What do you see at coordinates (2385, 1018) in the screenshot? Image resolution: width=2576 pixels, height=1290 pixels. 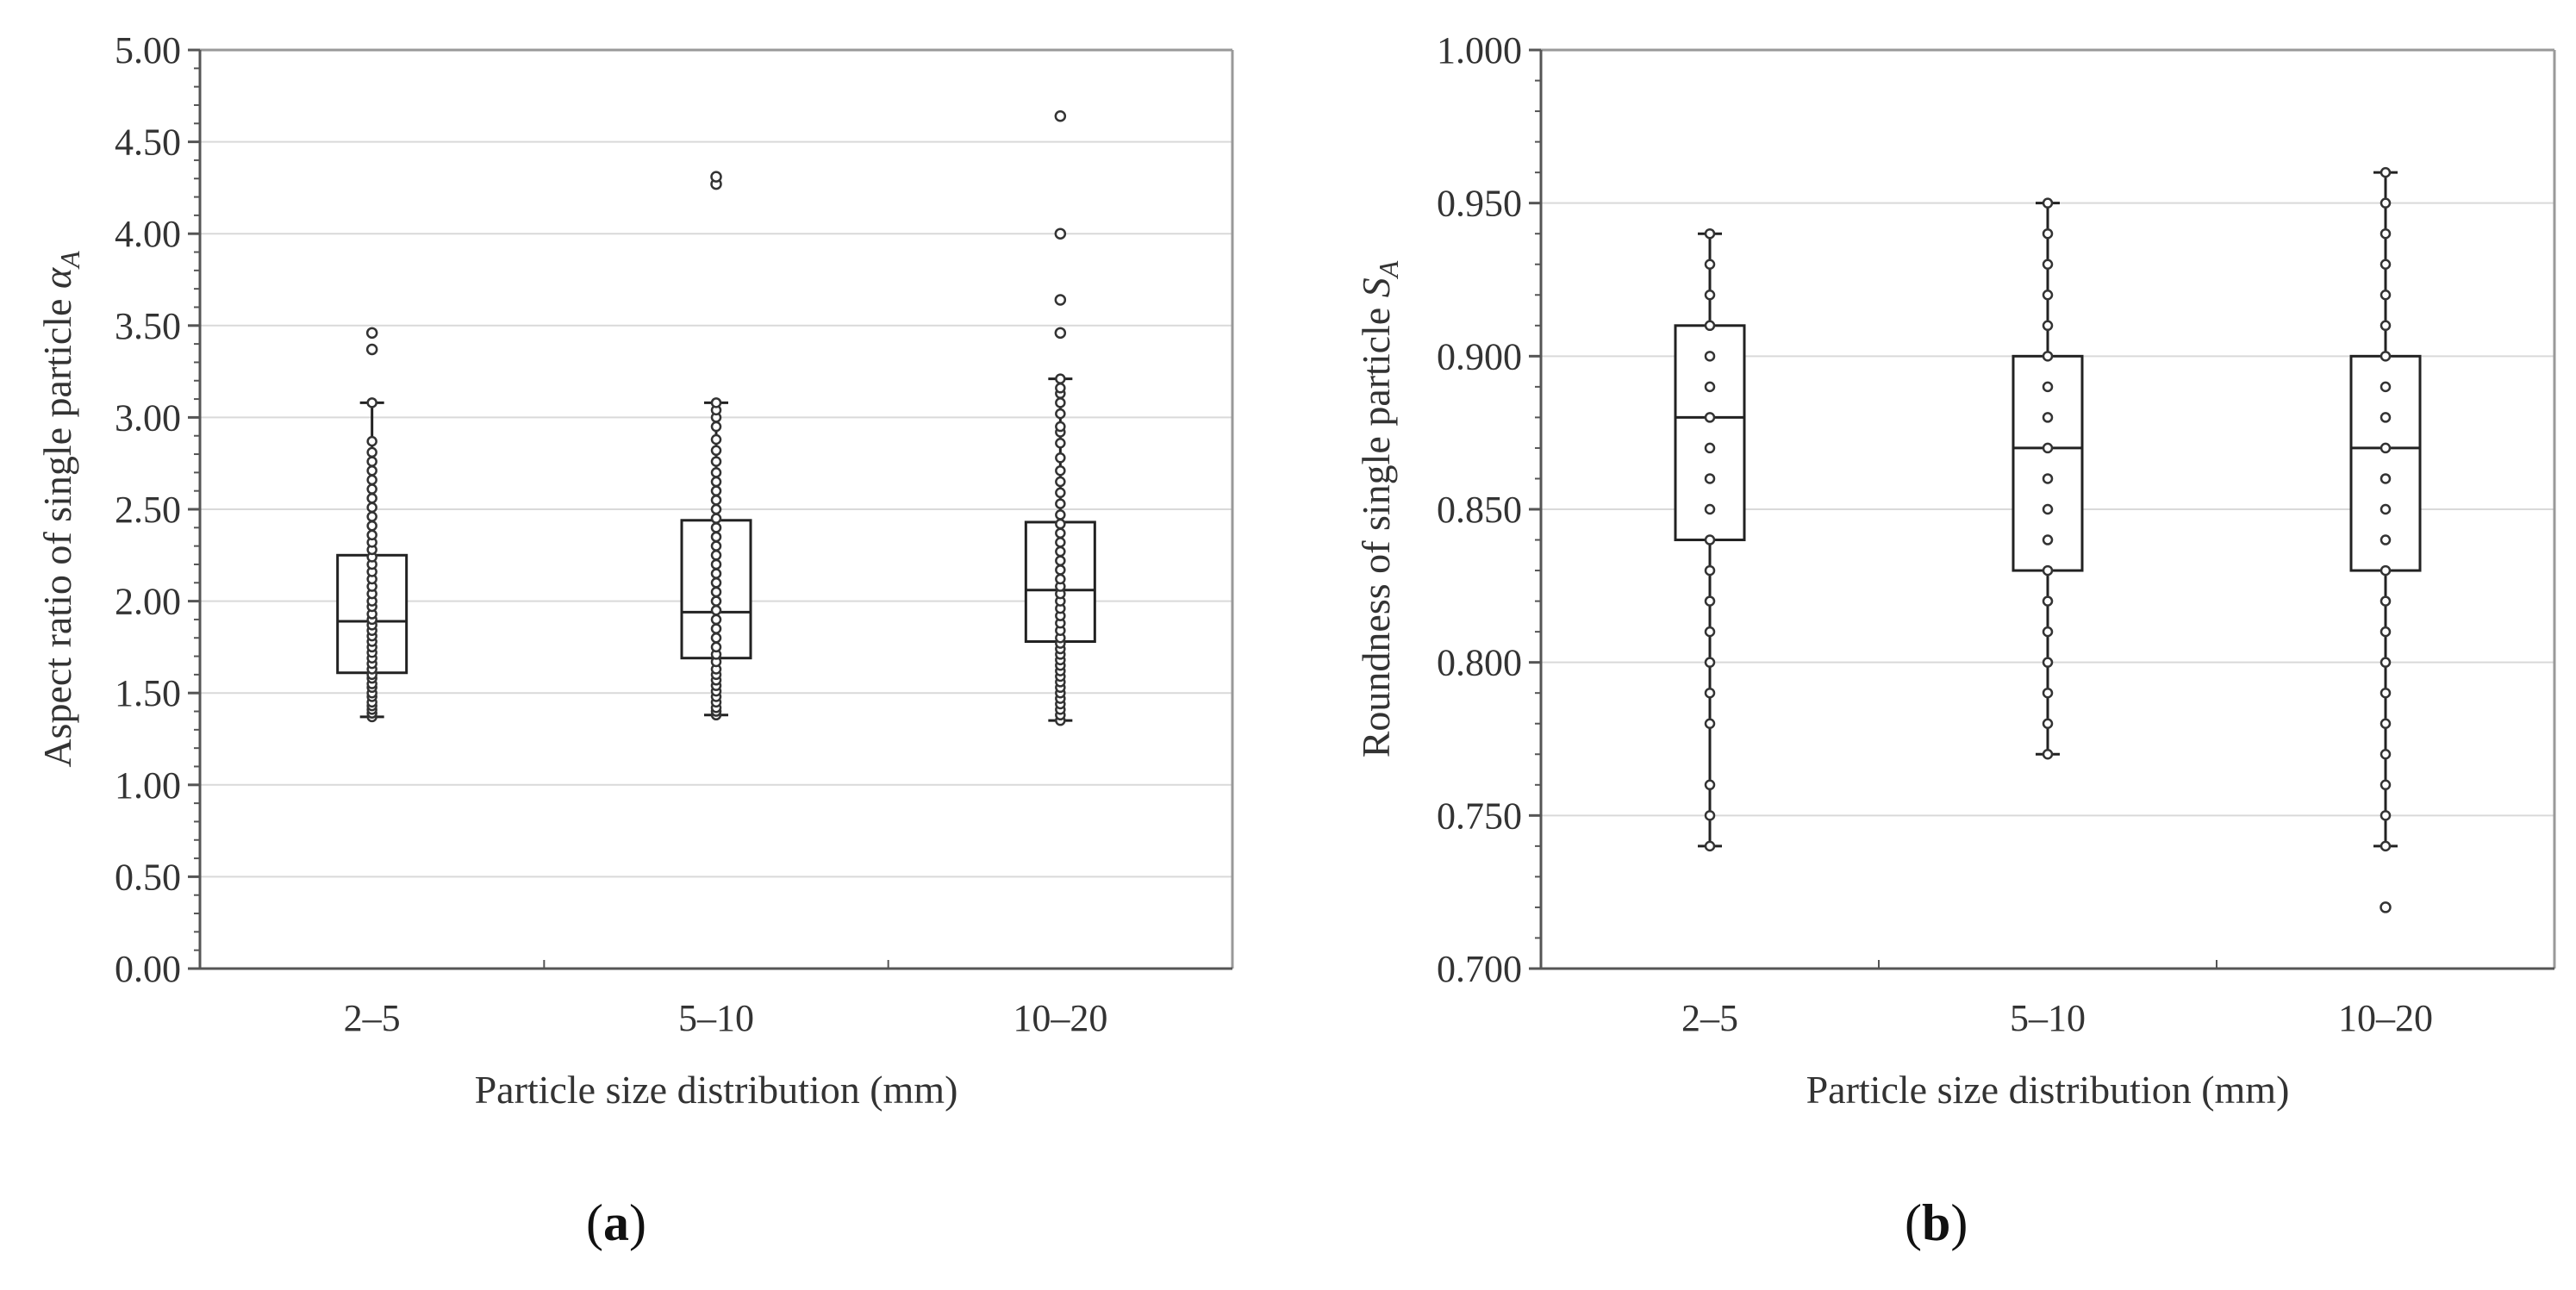 I see `x-tick-label: 10–20` at bounding box center [2385, 1018].